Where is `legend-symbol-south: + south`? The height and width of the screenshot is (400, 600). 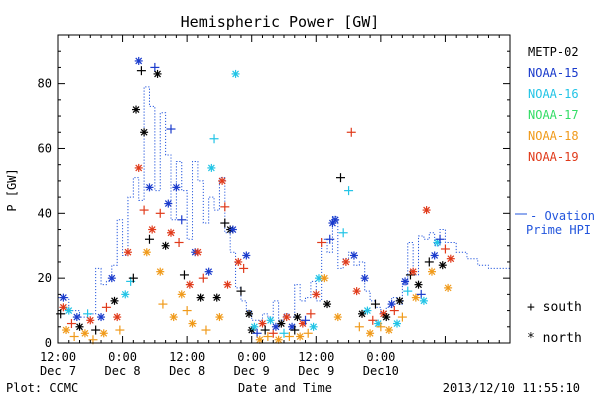 legend-symbol-south: + south is located at coordinates (554, 307).